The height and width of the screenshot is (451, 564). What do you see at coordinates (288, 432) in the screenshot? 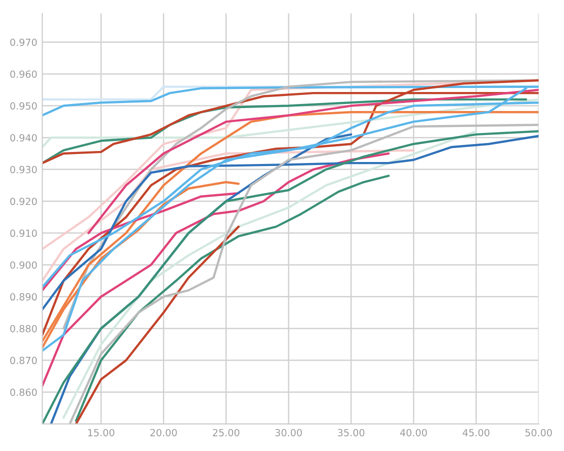
I see `x-tick-label: 30.00` at bounding box center [288, 432].